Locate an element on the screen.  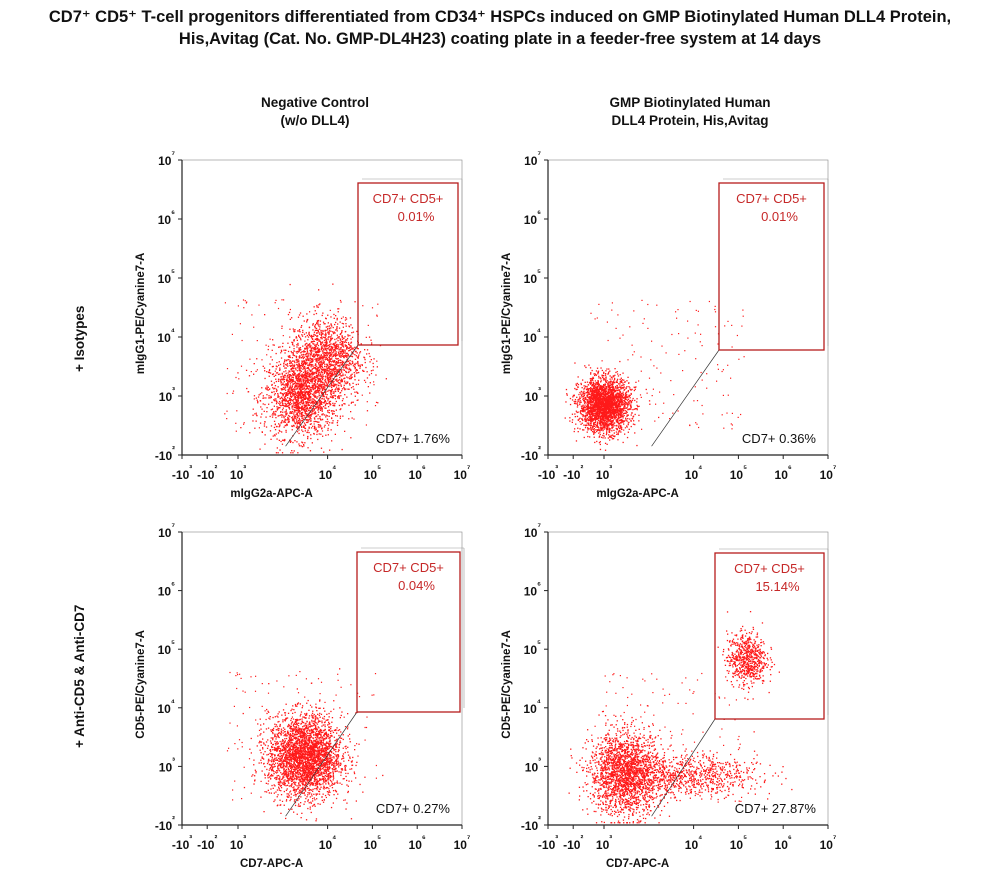
x-tick-label: 10⁴ is located at coordinates (328, 472).